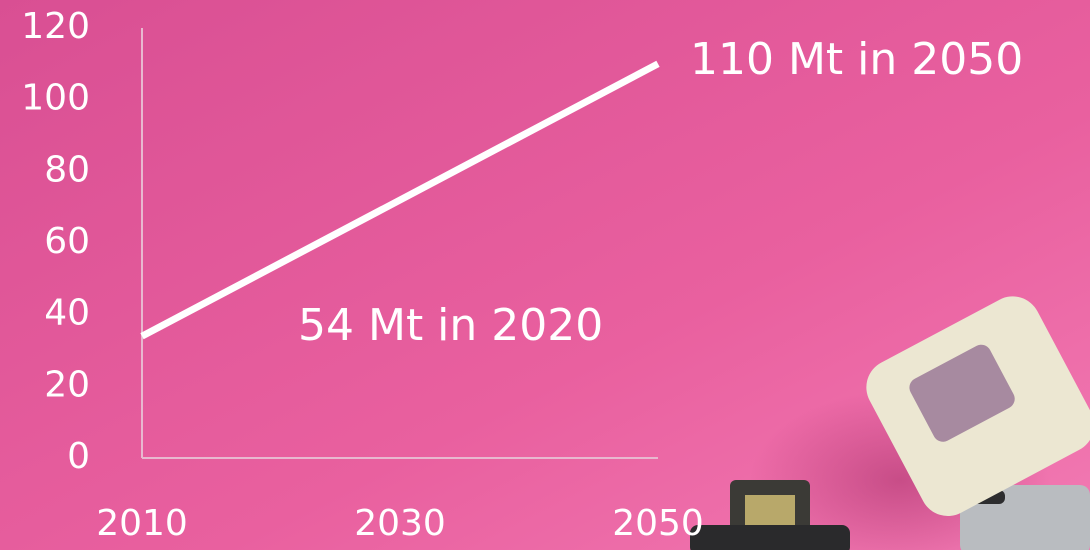 This screenshot has width=1090, height=550. Describe the element at coordinates (67, 313) in the screenshot. I see `y-tick-label: 40` at that location.